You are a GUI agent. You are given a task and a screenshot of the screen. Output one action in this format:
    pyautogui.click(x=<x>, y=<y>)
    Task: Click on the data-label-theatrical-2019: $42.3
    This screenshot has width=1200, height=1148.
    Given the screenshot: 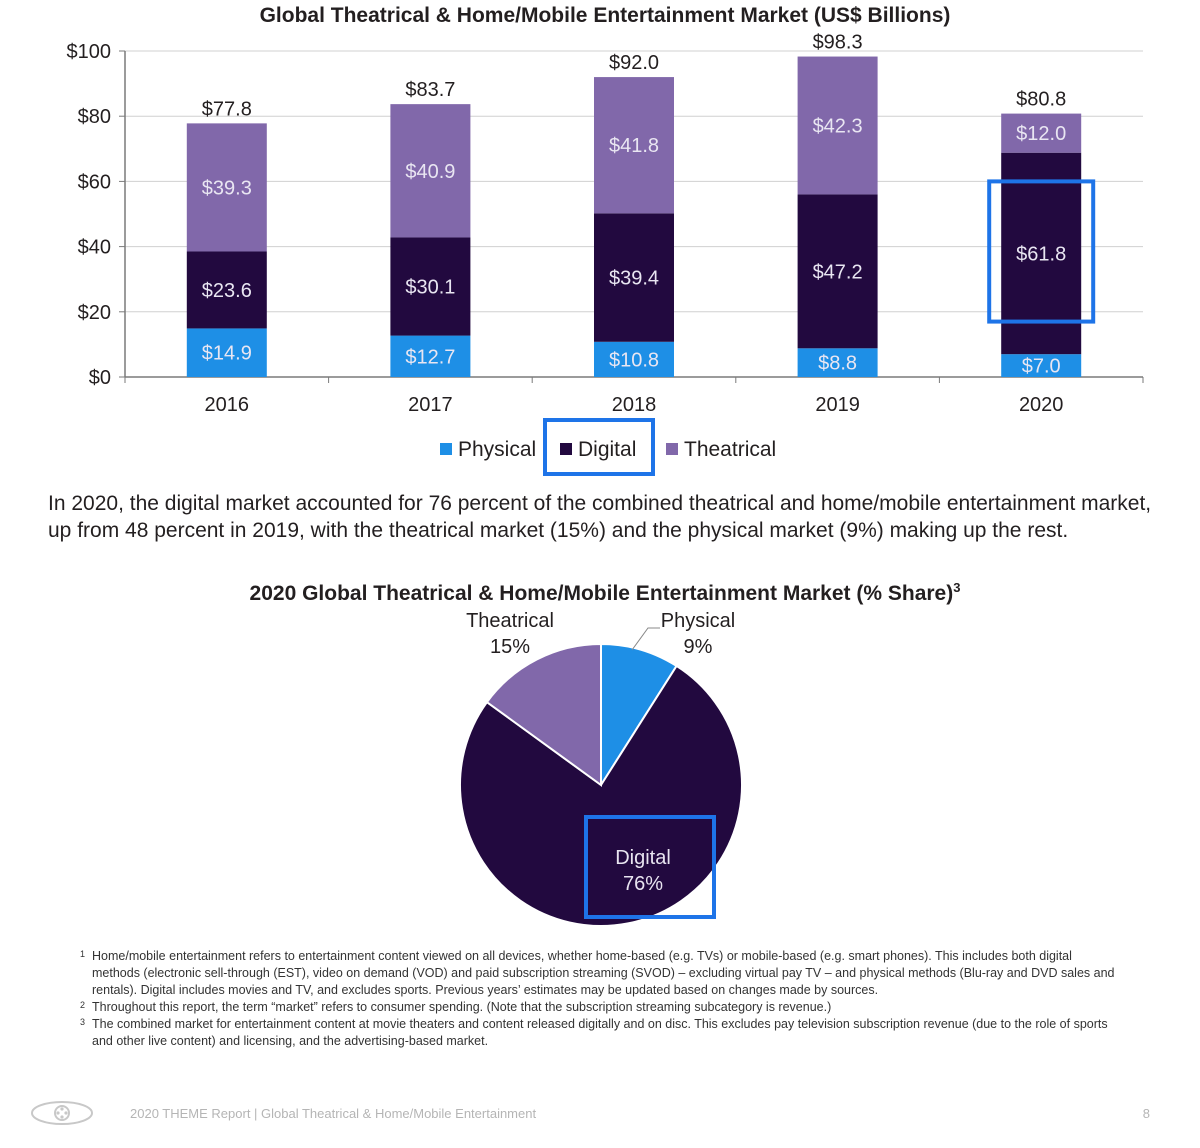 What is the action you would take?
    pyautogui.click(x=838, y=126)
    